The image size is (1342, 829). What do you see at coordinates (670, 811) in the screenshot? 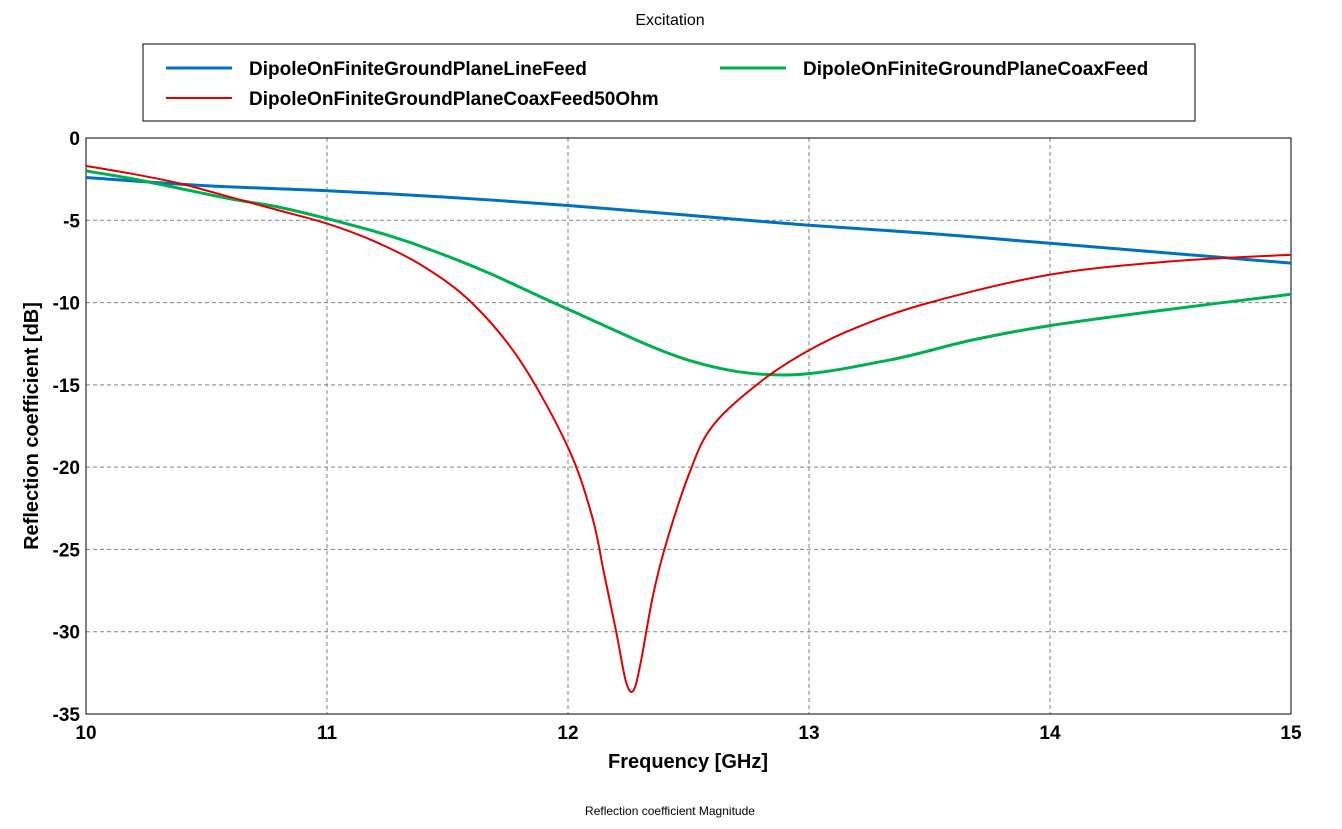
I see `chart-footer: Reflection coefficient Magnitude` at bounding box center [670, 811].